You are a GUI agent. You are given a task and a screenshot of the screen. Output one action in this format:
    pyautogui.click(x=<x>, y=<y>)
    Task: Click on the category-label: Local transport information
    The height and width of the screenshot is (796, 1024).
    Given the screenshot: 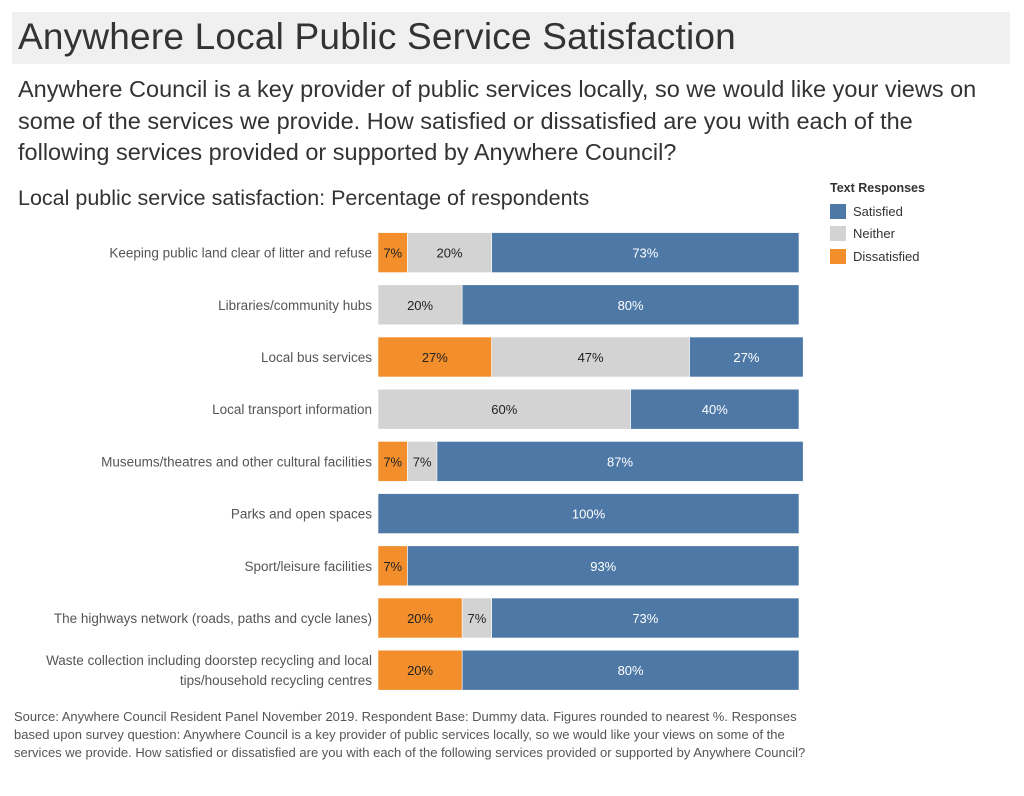 What is the action you would take?
    pyautogui.click(x=292, y=409)
    